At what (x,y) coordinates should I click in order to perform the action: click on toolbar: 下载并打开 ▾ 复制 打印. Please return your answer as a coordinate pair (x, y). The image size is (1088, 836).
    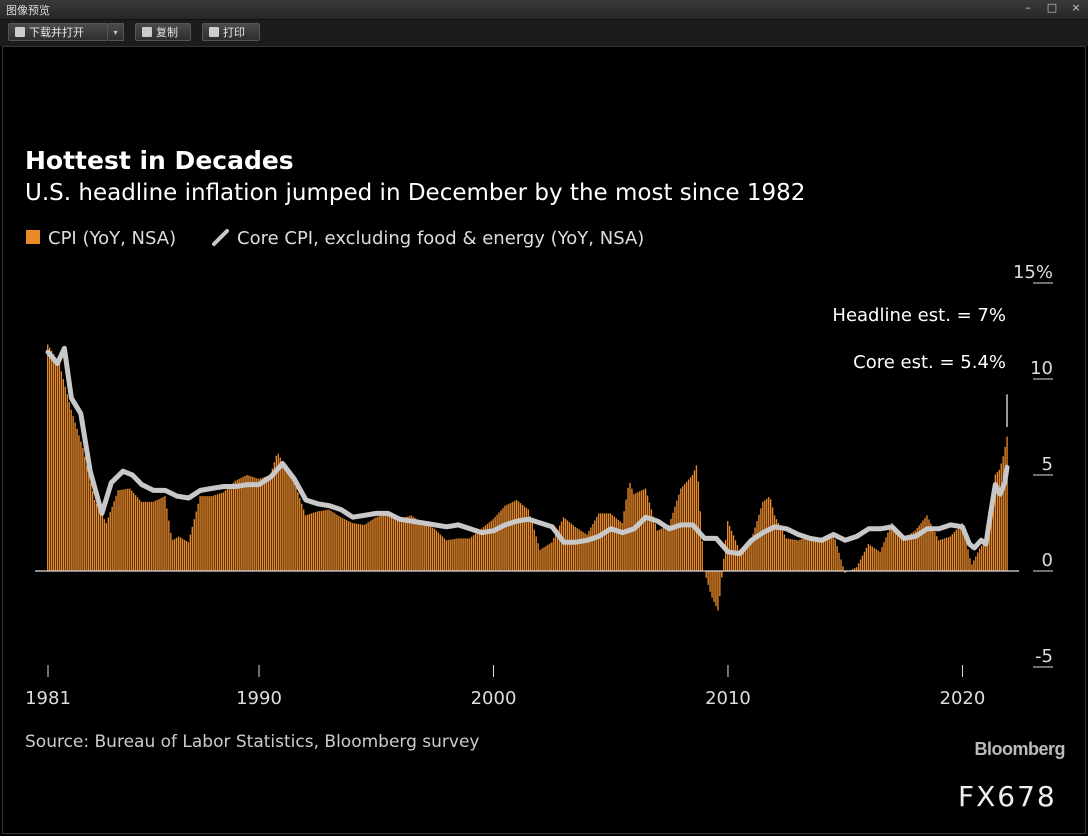
    Looking at the image, I should click on (544, 33).